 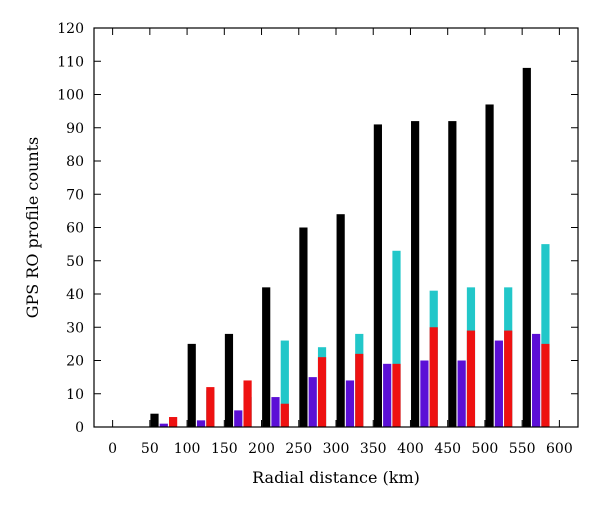 What do you see at coordinates (75, 295) in the screenshot?
I see `y-tick-label: 40` at bounding box center [75, 295].